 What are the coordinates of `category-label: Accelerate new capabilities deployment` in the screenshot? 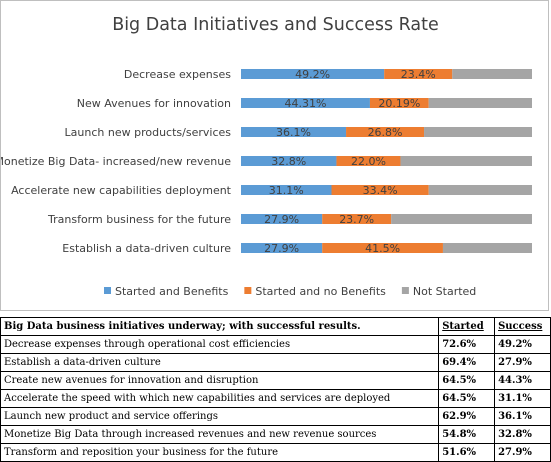 It's located at (121, 190).